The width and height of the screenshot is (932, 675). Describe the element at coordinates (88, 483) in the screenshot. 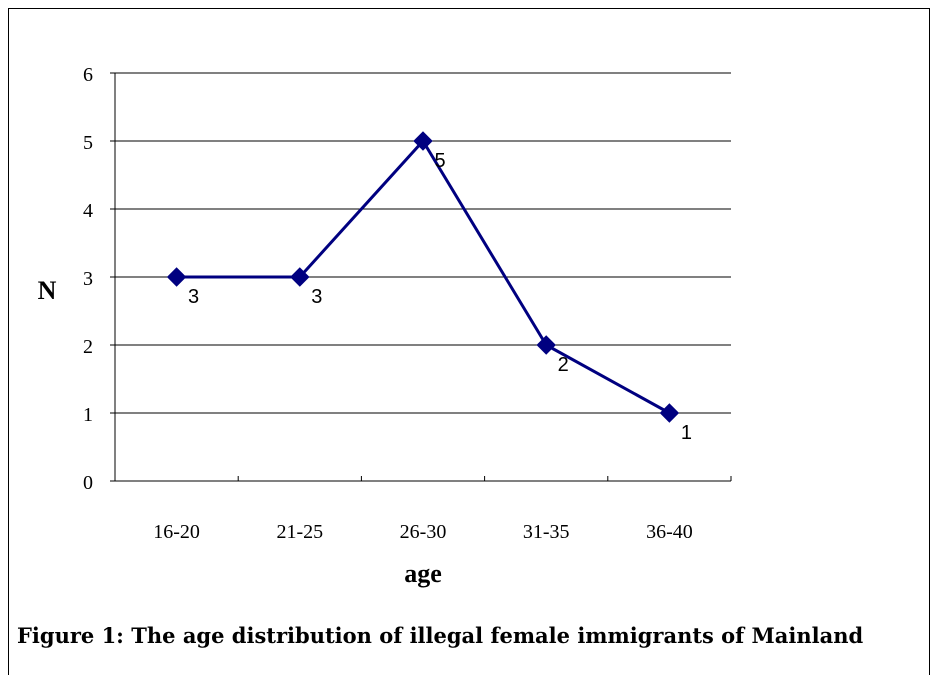

I see `y-tick-label: 0` at that location.